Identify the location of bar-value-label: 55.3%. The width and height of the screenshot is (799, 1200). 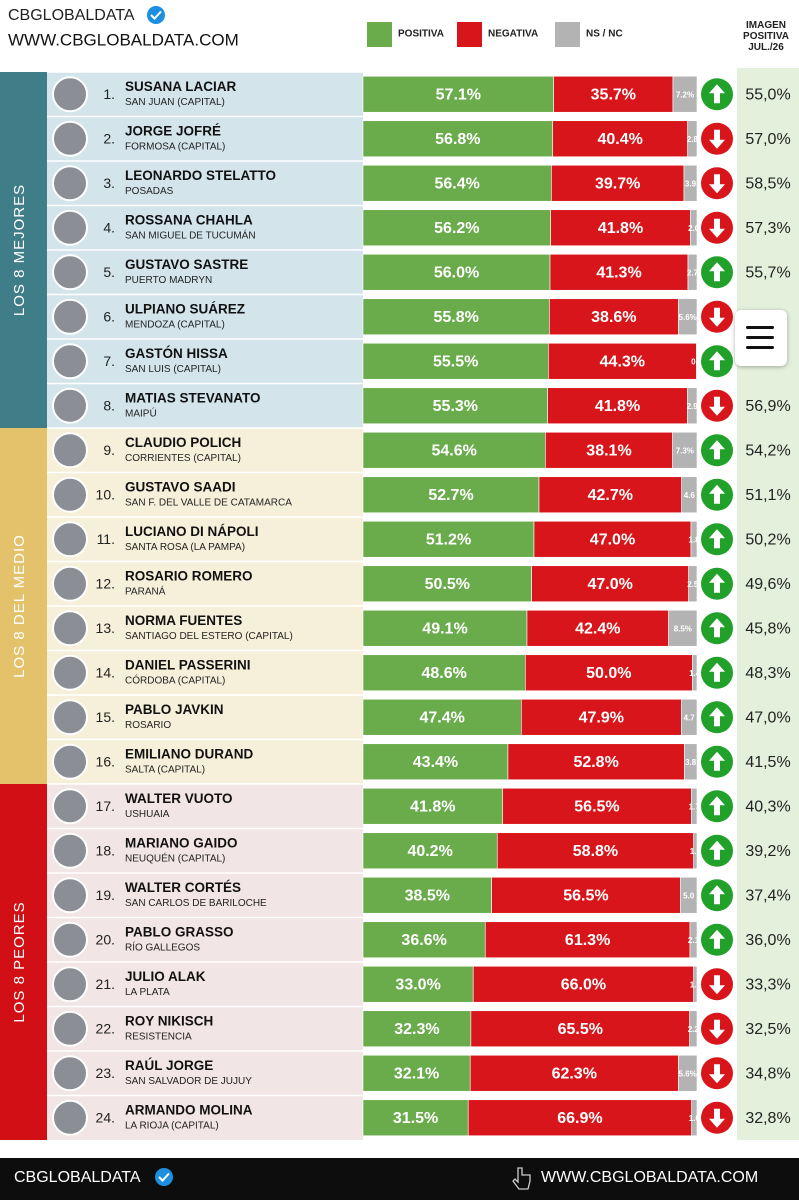
(455, 406).